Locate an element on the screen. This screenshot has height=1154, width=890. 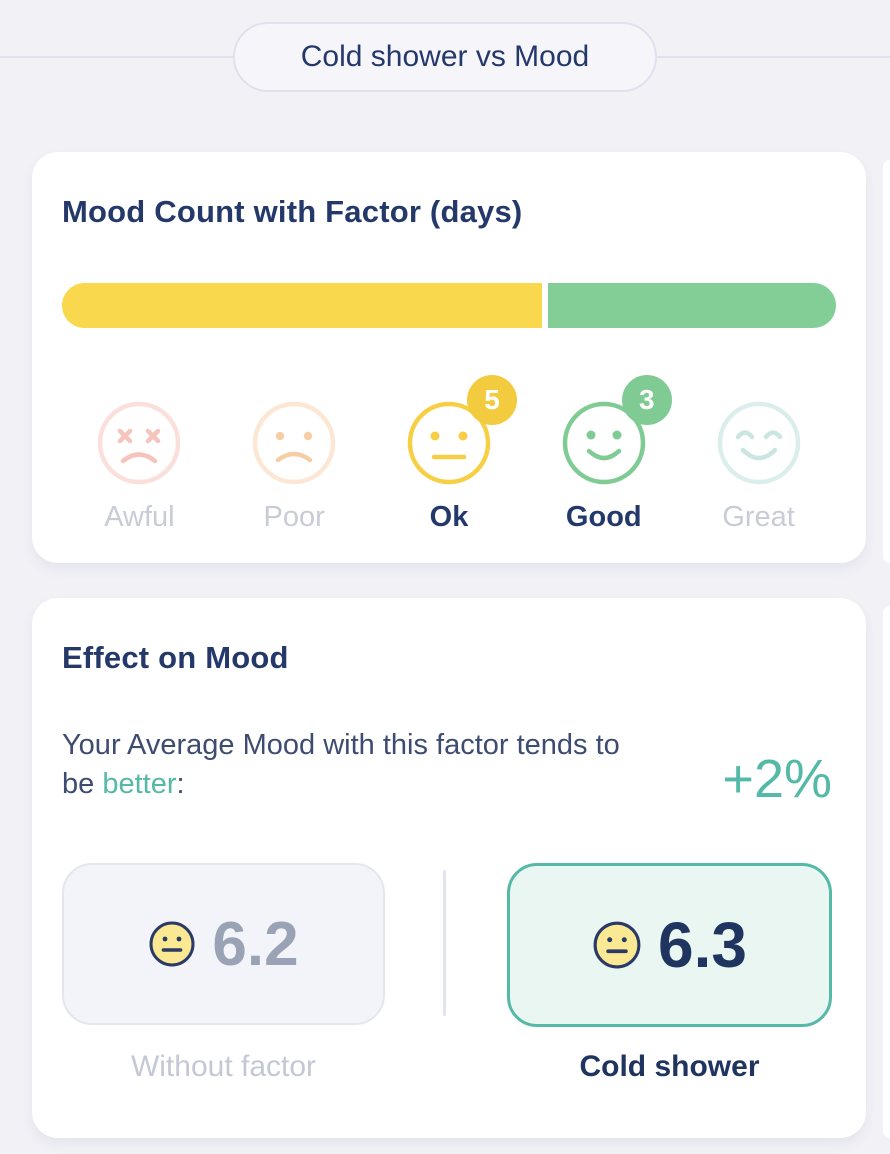
mood-item-awful: Awful is located at coordinates (139, 467).